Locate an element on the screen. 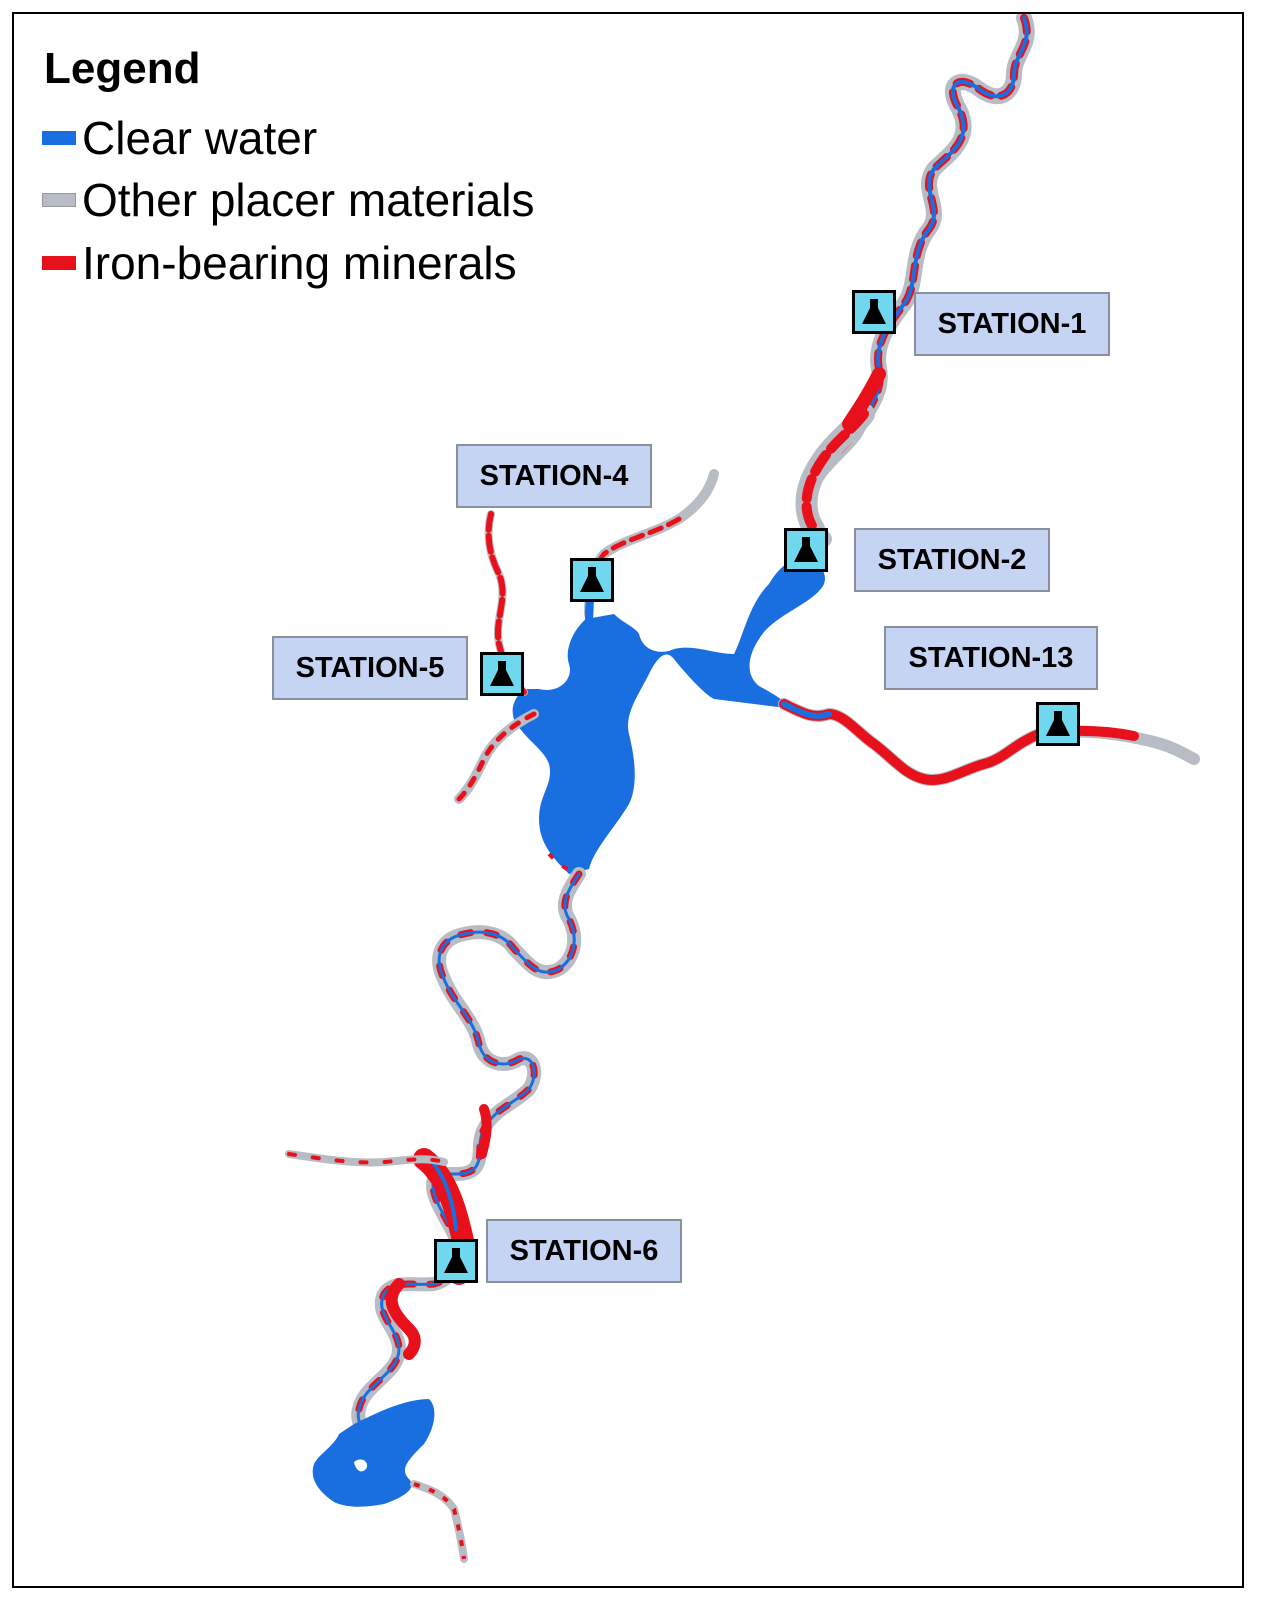  legend-item-clear-water: Clear water is located at coordinates (179, 138).